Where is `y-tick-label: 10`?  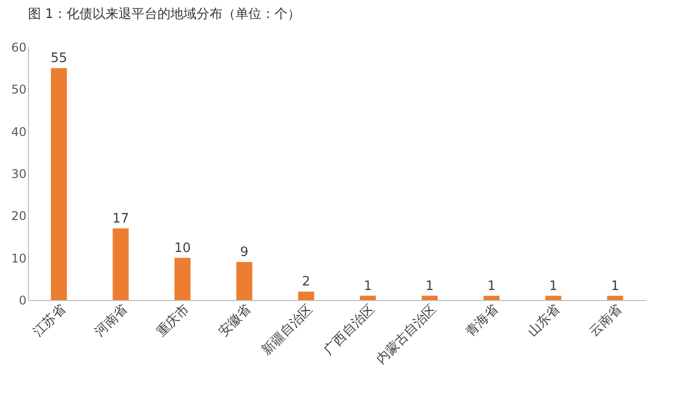 y-tick-label: 10 is located at coordinates (18, 258).